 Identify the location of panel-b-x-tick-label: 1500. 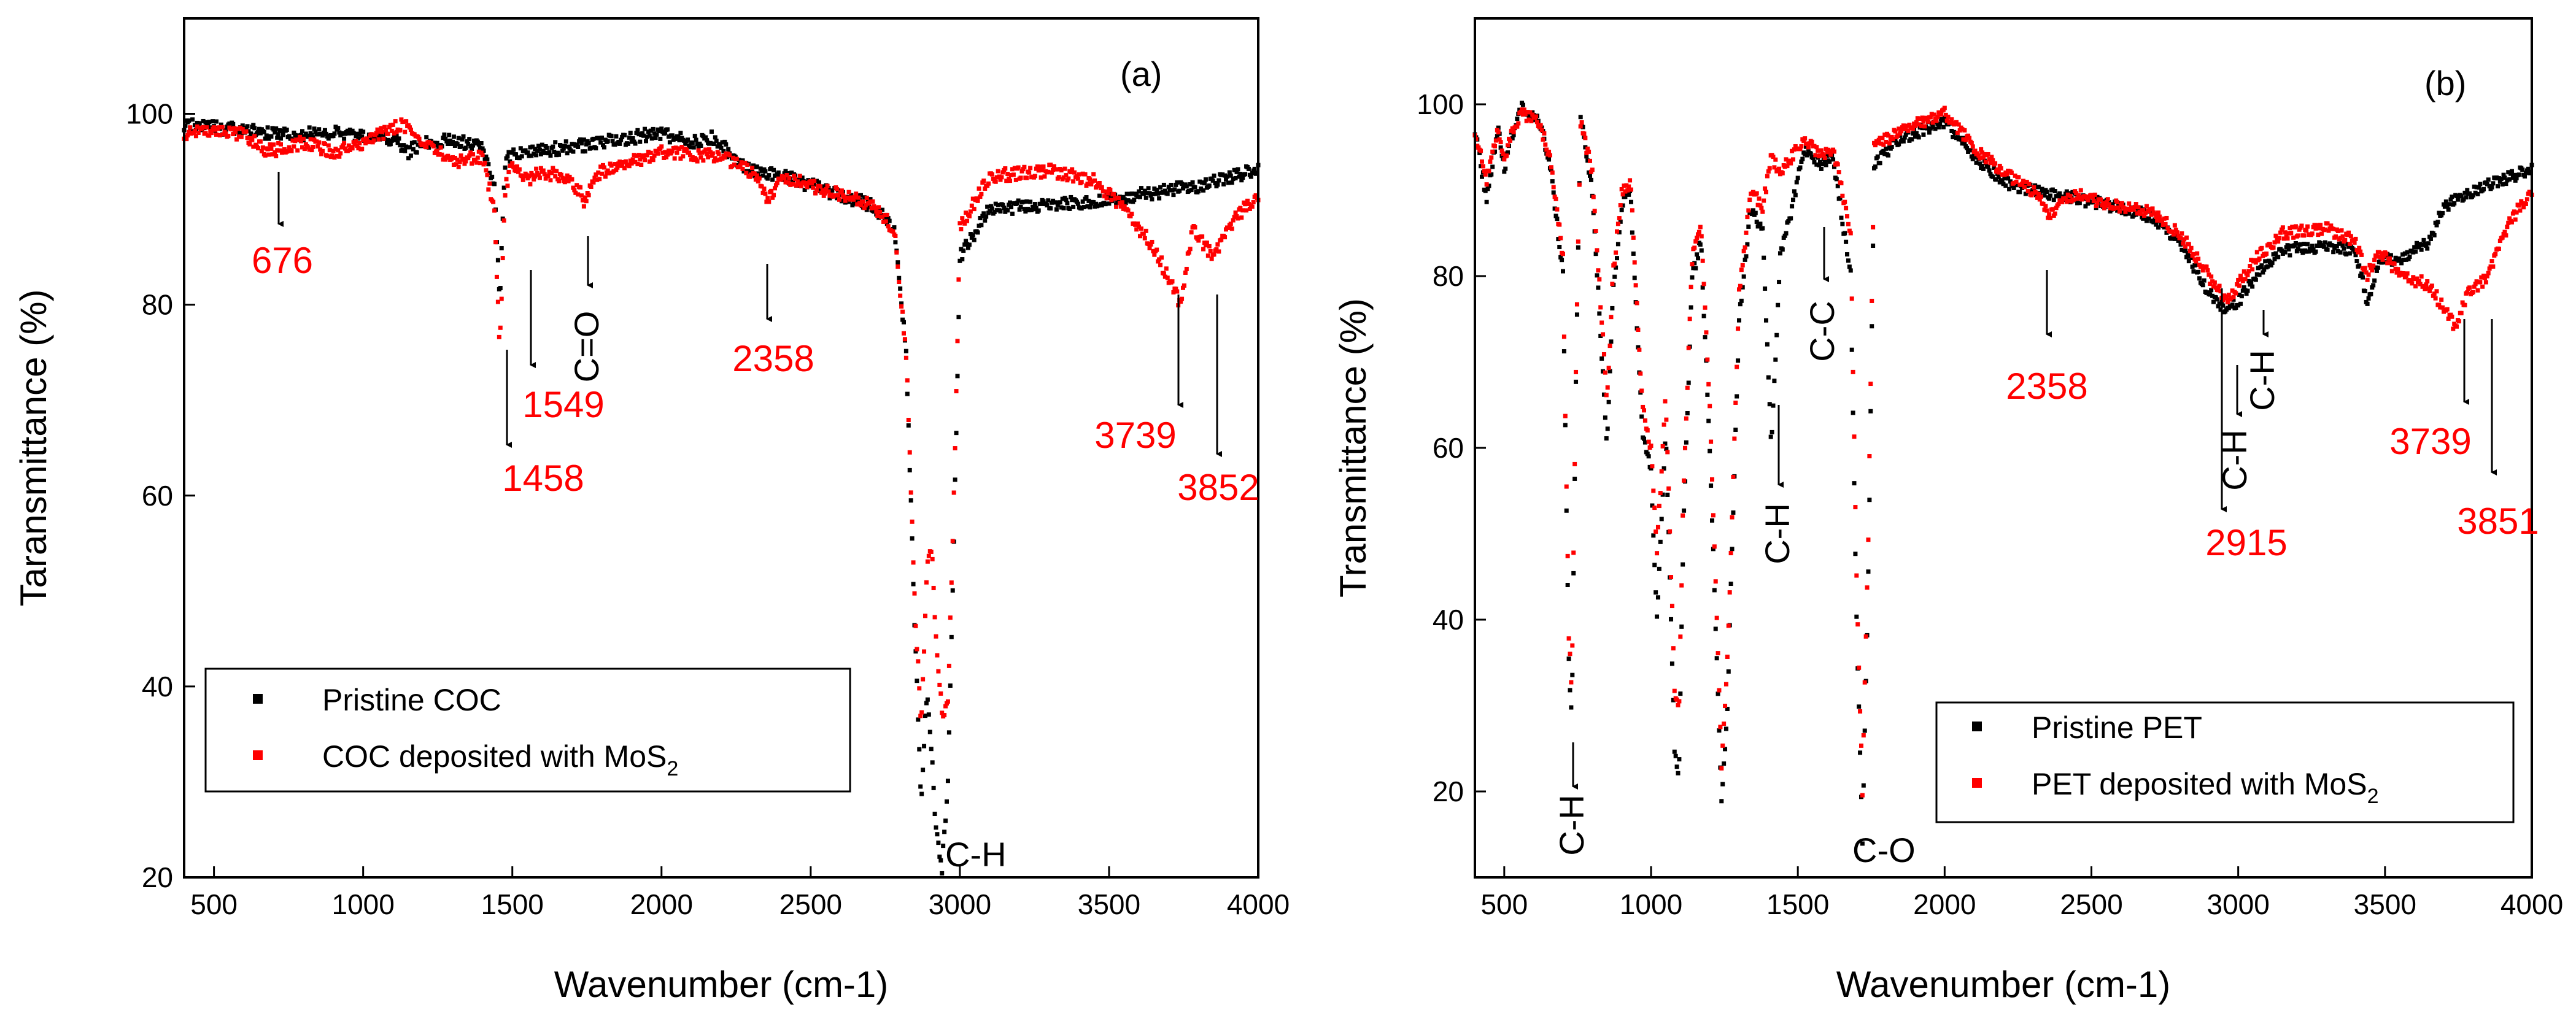
(1797, 904).